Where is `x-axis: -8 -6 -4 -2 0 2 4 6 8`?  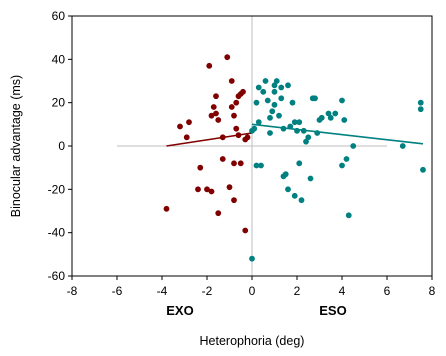
x-axis: -8 -6 -4 -2 0 2 4 6 8 is located at coordinates (251, 287).